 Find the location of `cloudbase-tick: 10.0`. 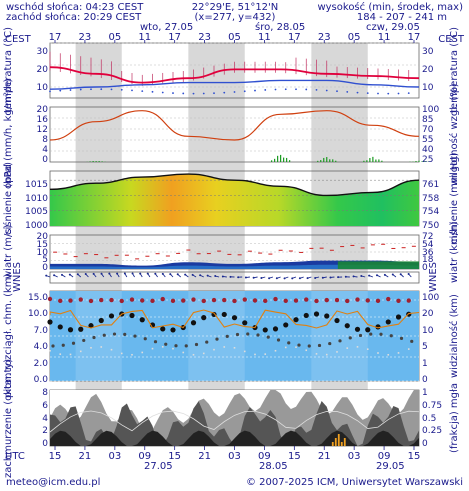

cloudbase-tick: 10.0 is located at coordinates (37, 314).